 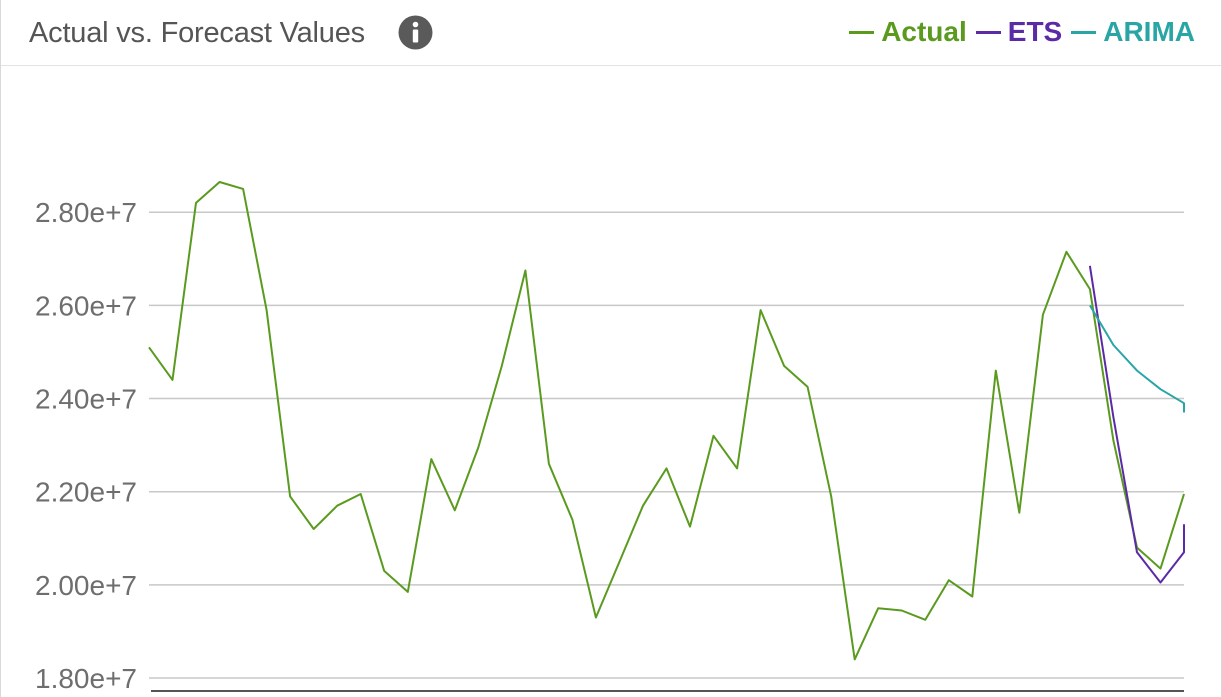 I want to click on y-tick-label: 2.80e+7, so click(x=86, y=212).